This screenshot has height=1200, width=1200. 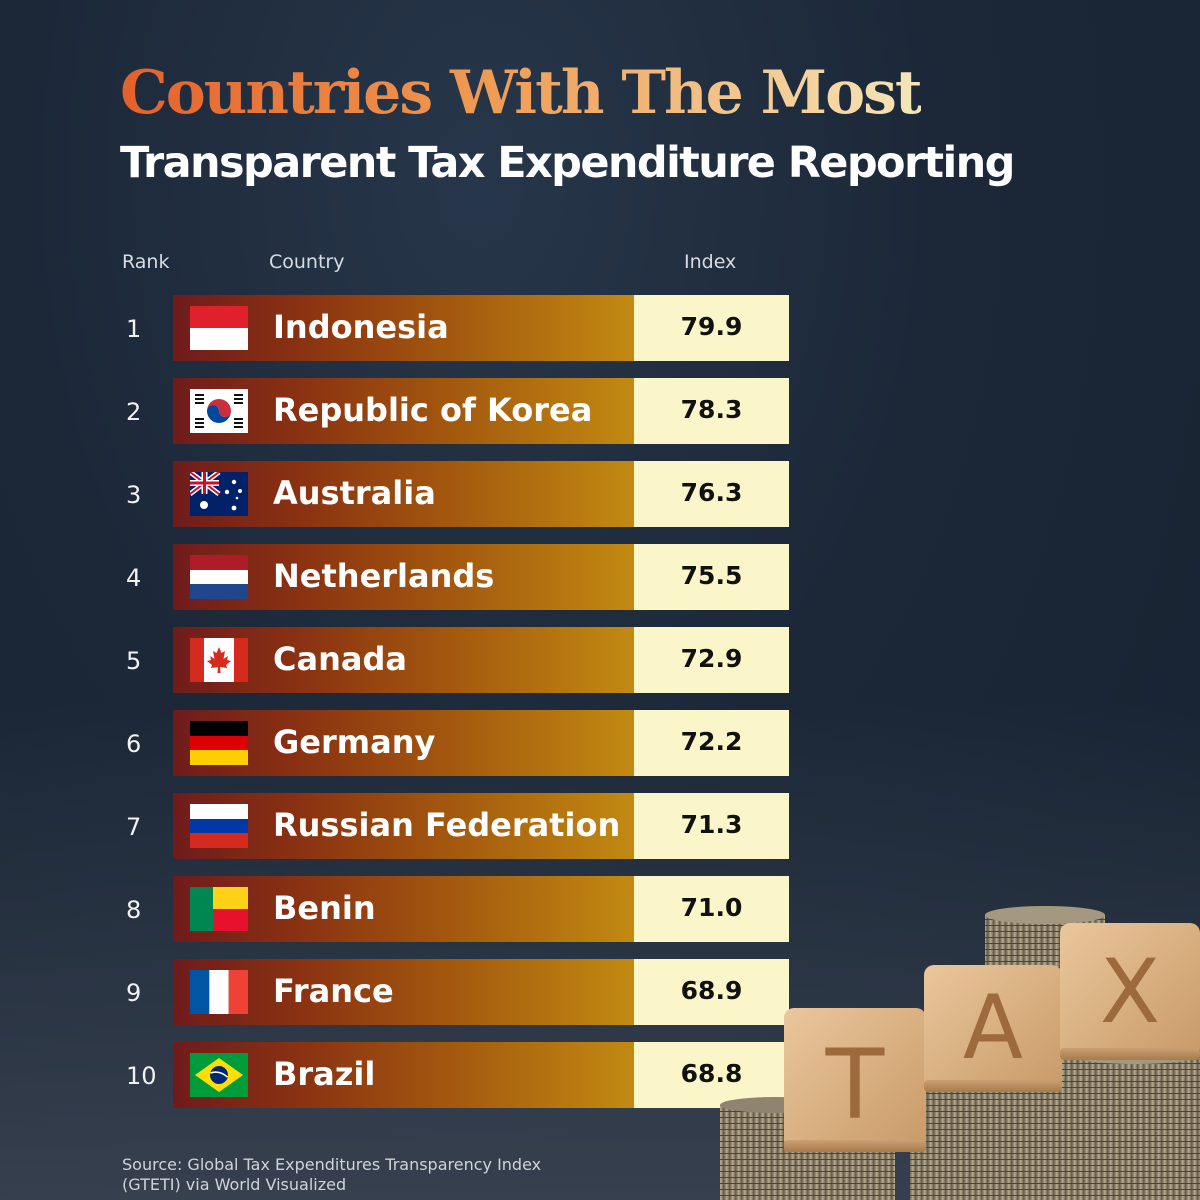 What do you see at coordinates (134, 329) in the screenshot?
I see `rank-label: 1` at bounding box center [134, 329].